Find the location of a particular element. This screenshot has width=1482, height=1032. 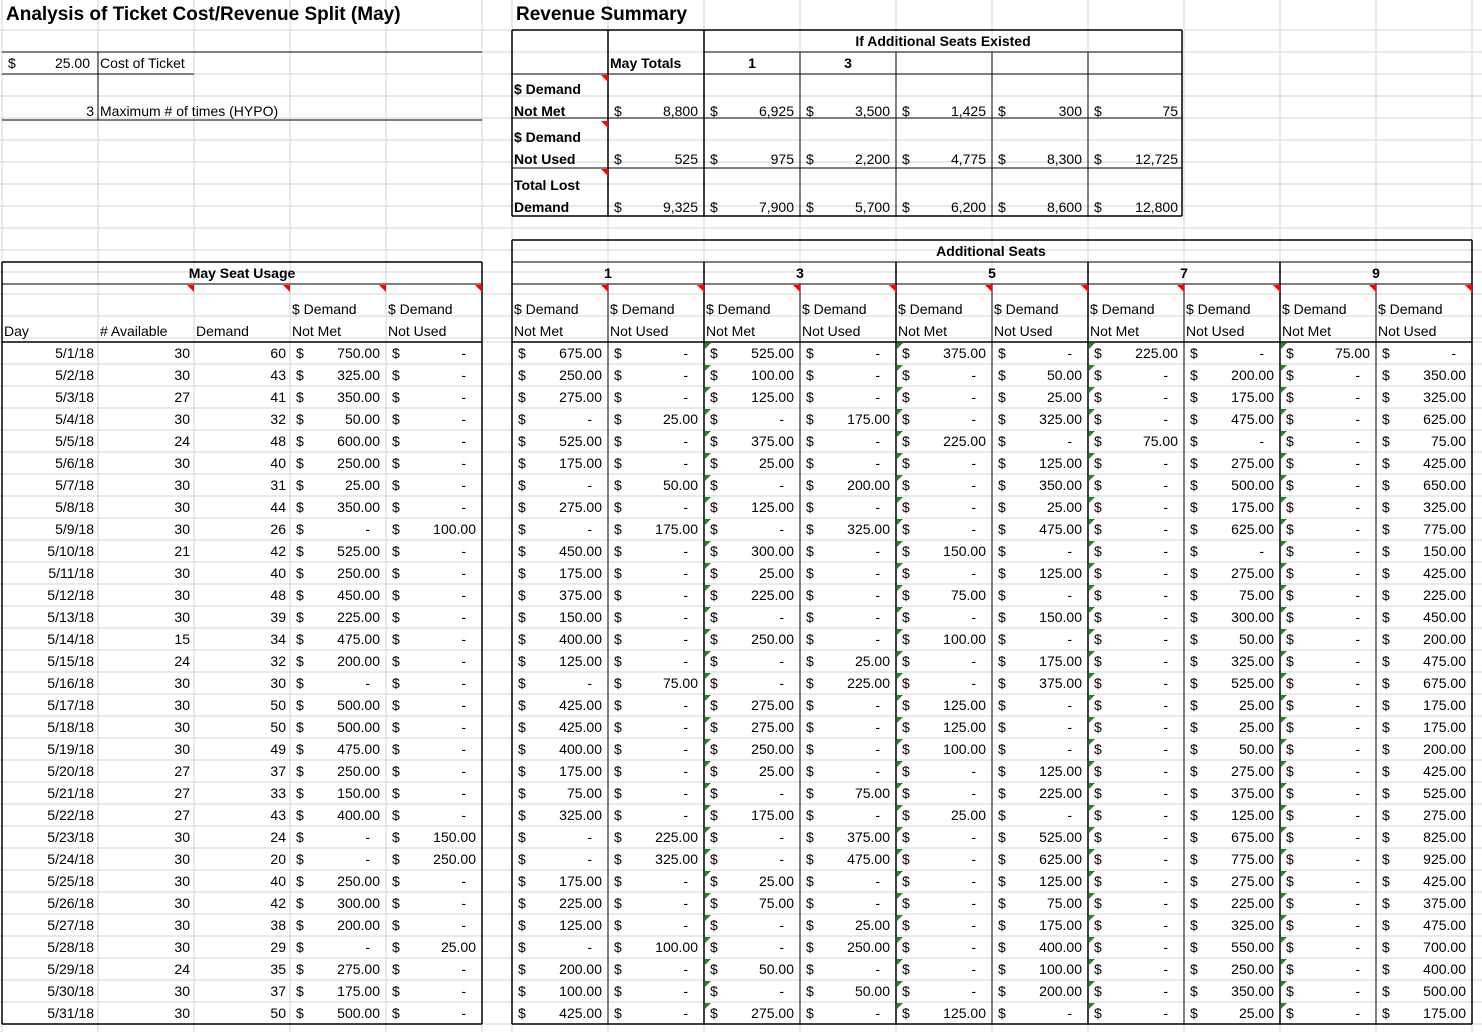

cell-value: 175.00 is located at coordinates (358, 991).